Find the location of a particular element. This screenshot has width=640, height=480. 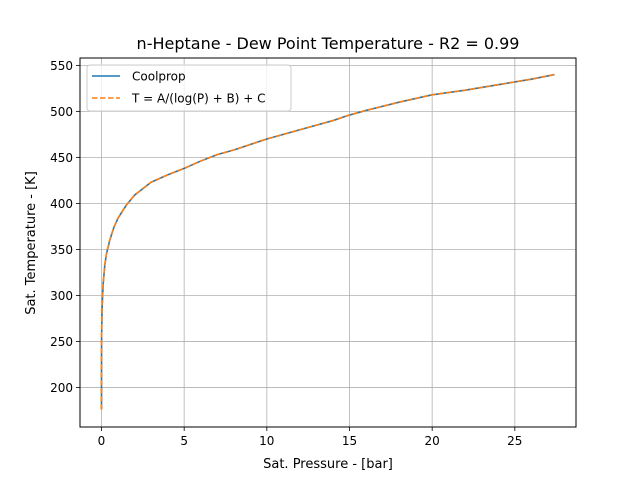

legend-label-1: T = A/(log(P) + B) + C is located at coordinates (198, 99).